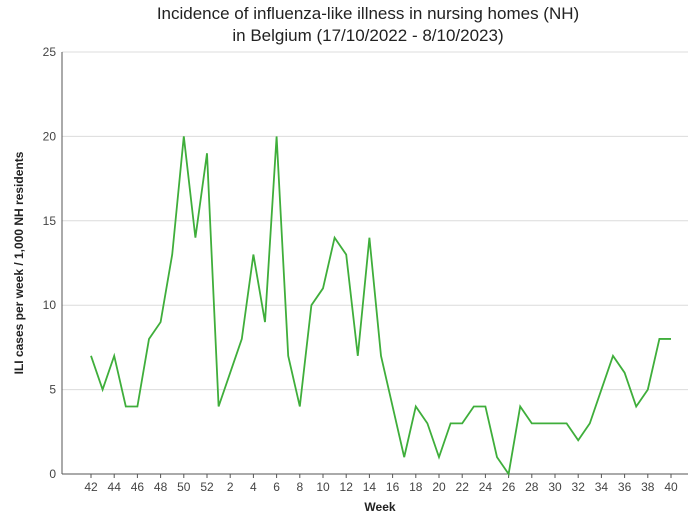  Describe the element at coordinates (370, 487) in the screenshot. I see `x-tick-label: 14` at that location.